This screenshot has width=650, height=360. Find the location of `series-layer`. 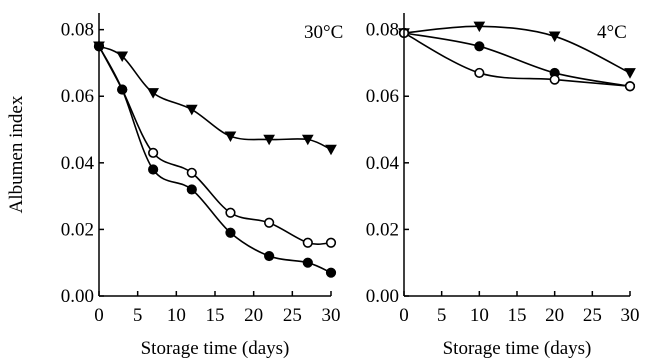

series-layer is located at coordinates (517, 56).